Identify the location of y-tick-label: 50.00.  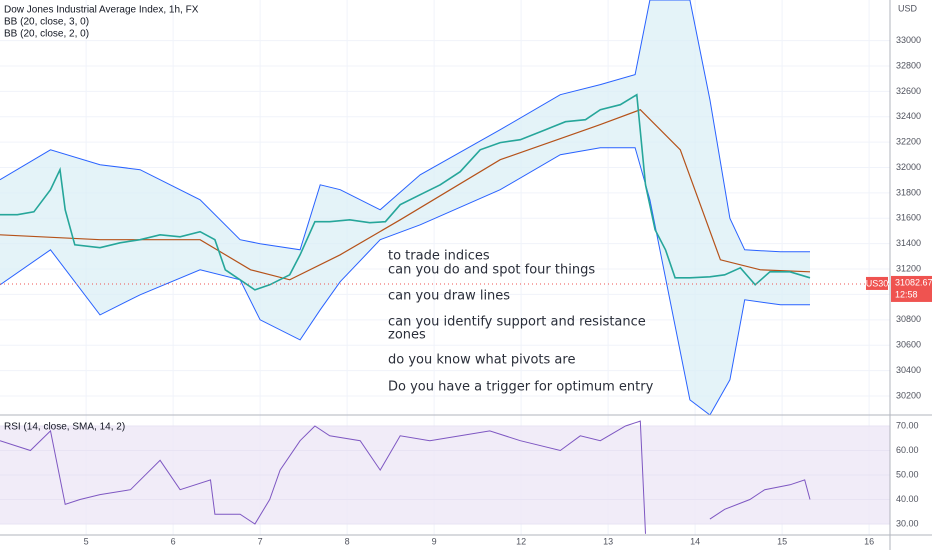
(907, 474).